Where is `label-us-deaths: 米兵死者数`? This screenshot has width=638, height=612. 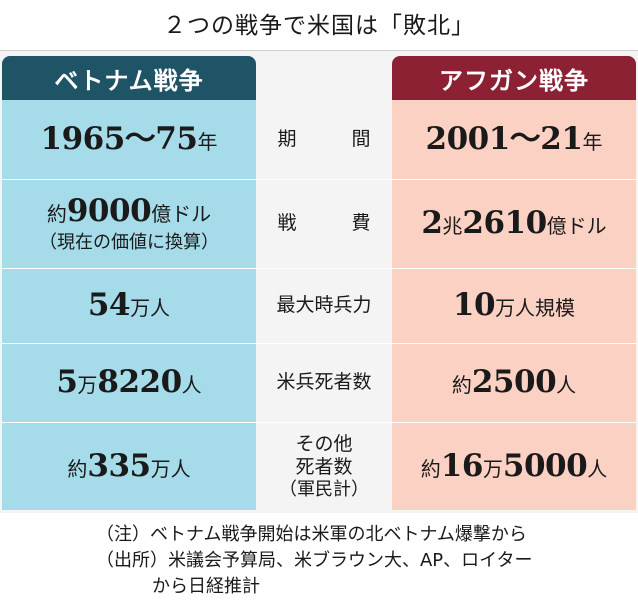 label-us-deaths: 米兵死者数 is located at coordinates (324, 382).